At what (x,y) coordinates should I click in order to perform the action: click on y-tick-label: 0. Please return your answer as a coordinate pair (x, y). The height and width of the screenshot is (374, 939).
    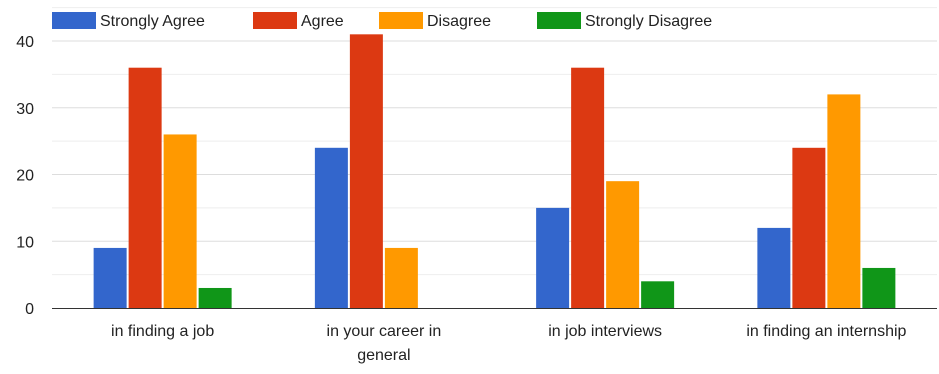
    Looking at the image, I should click on (29, 309).